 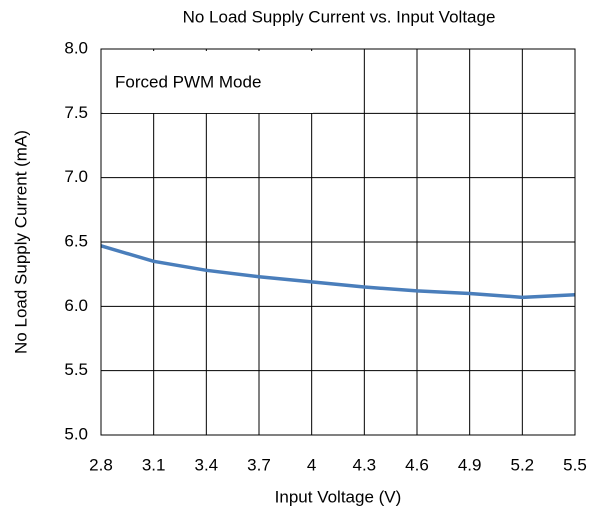 What do you see at coordinates (470, 464) in the screenshot?
I see `x-tick-label: 4.9` at bounding box center [470, 464].